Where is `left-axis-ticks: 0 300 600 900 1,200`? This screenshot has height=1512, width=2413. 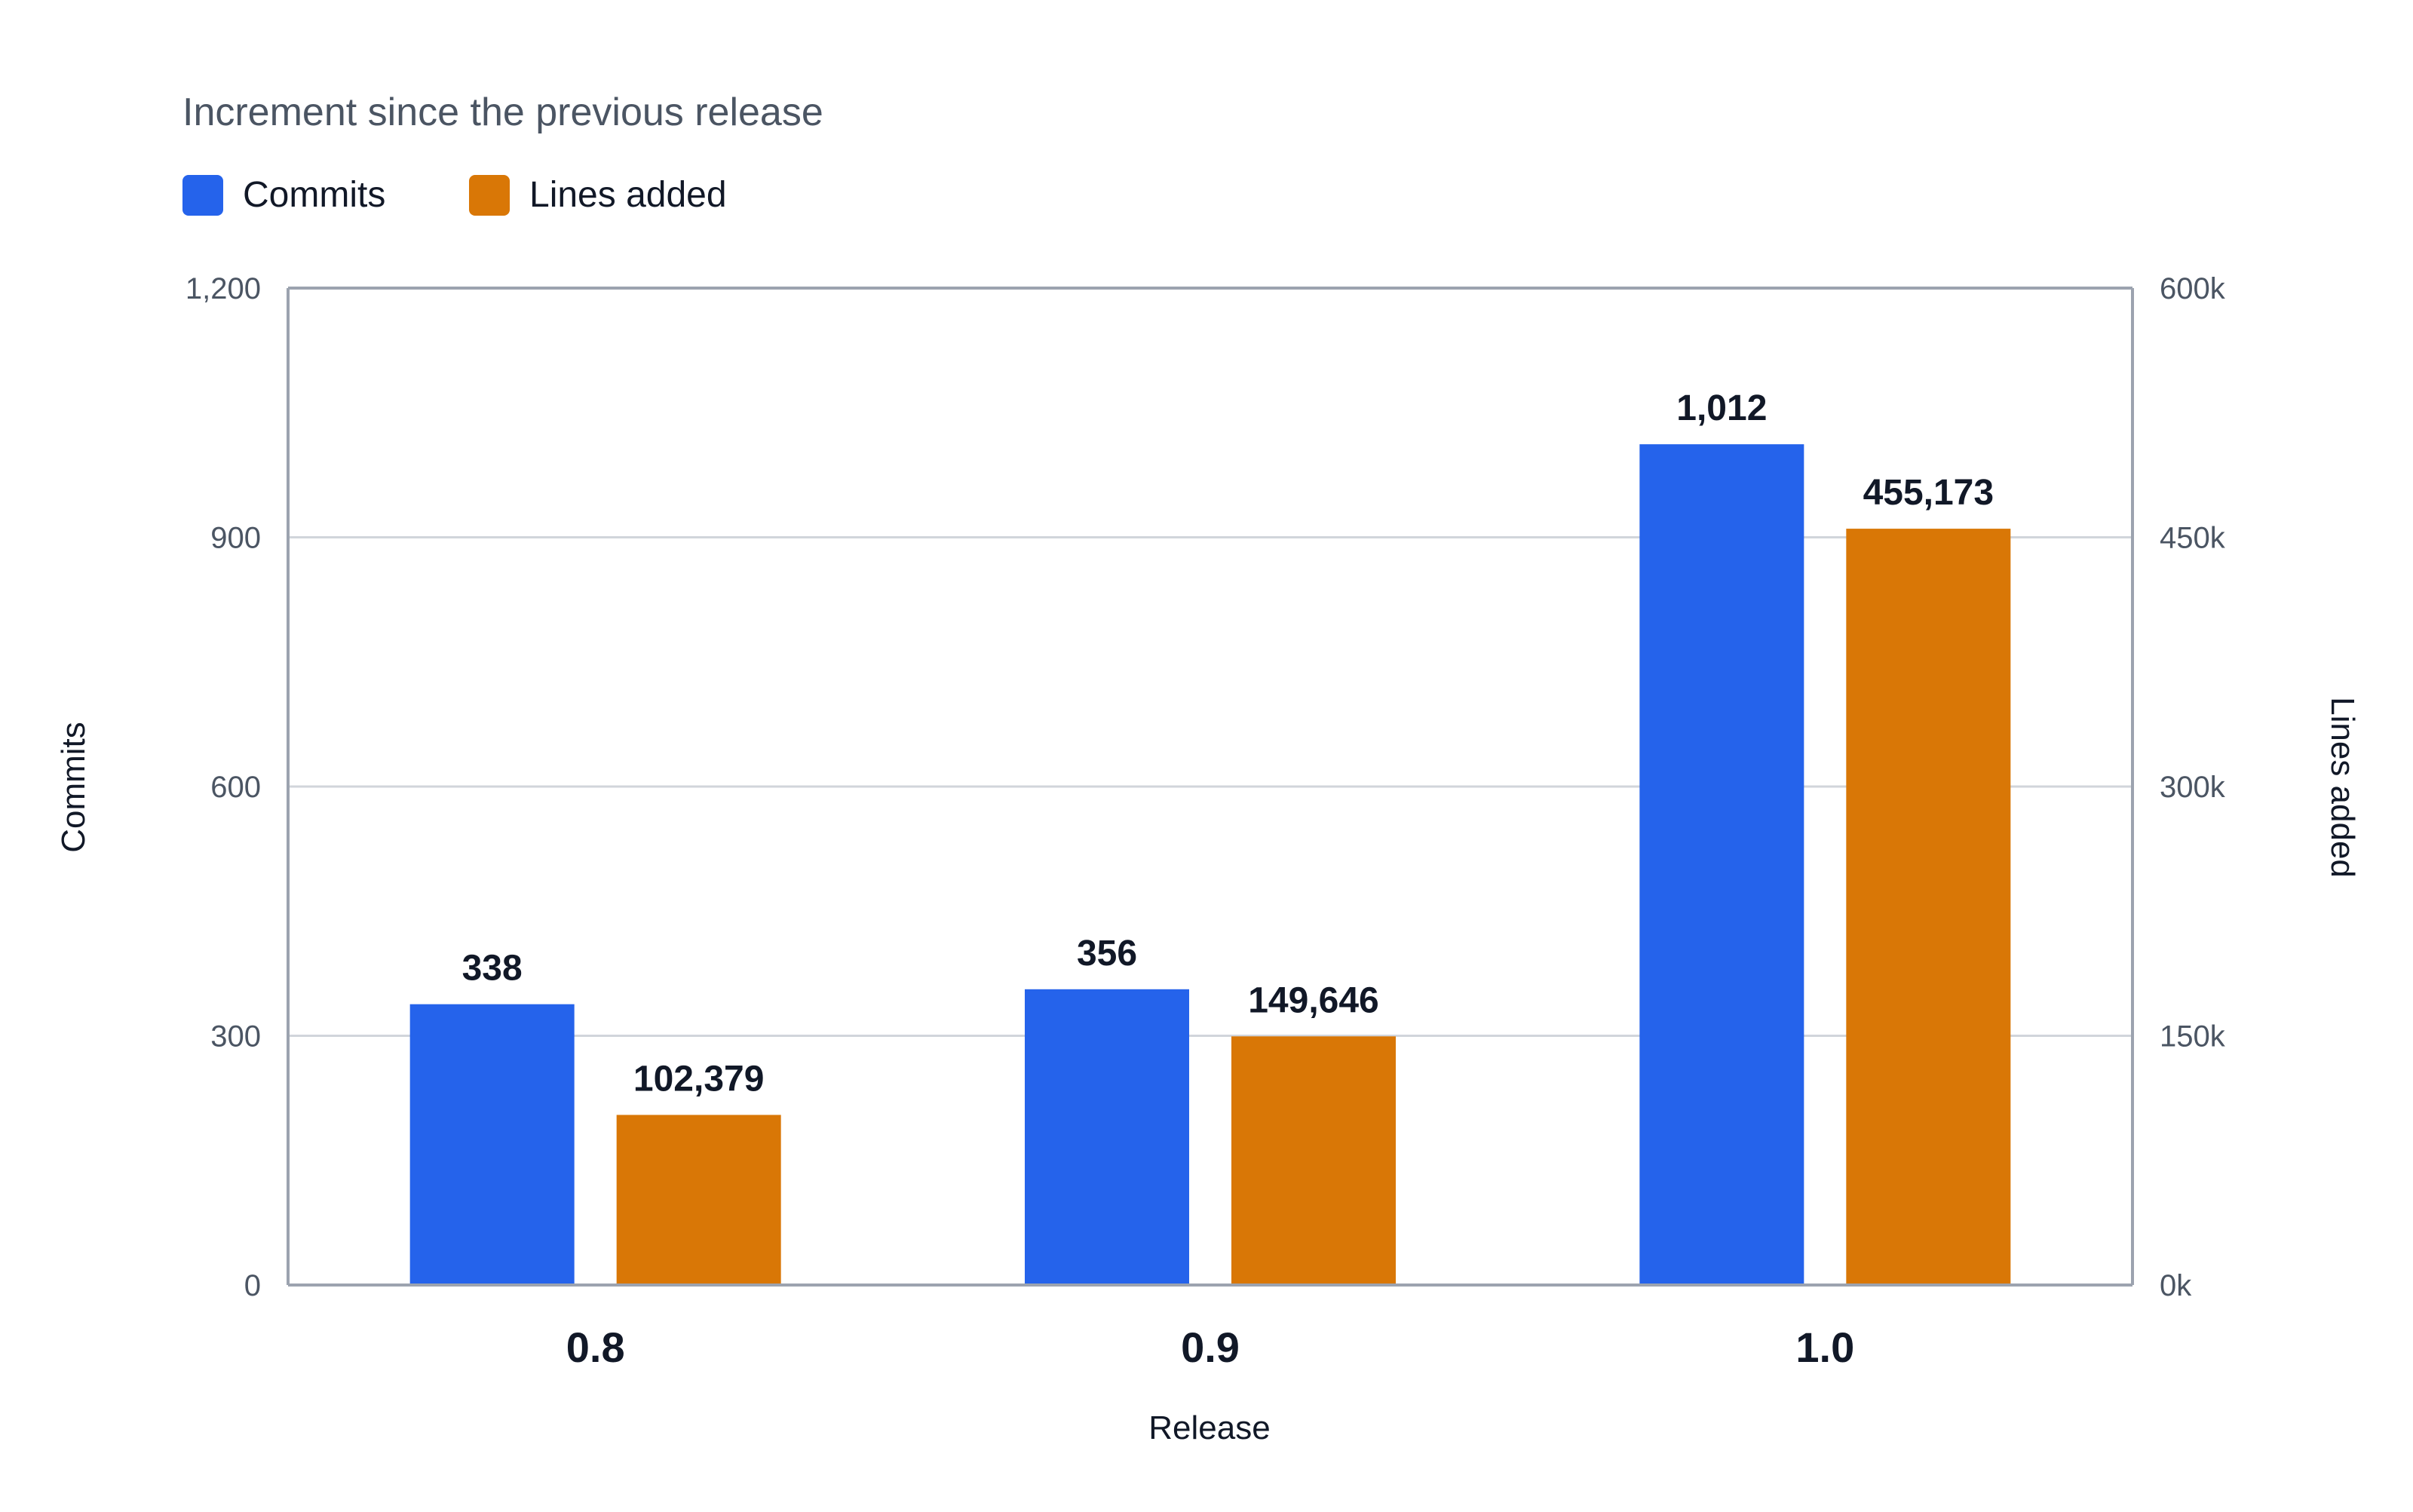
left-axis-ticks: 0 300 600 900 1,200 is located at coordinates (223, 787).